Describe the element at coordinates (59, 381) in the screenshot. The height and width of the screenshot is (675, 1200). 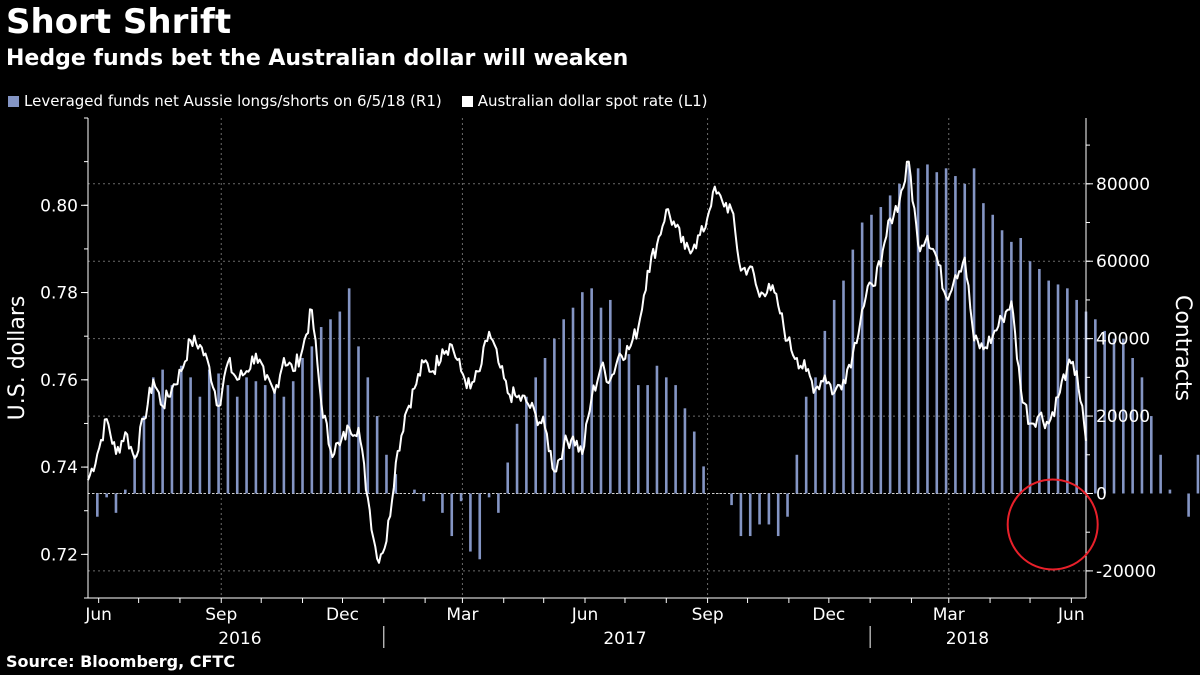
I see `left-tick-label: 0.76` at that location.